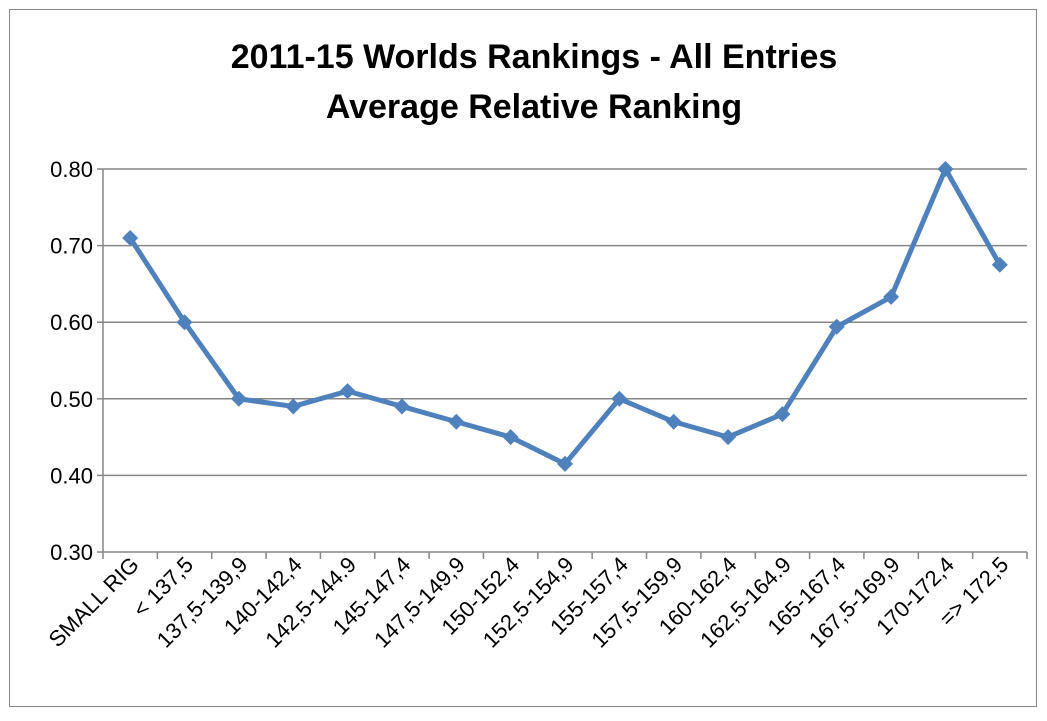 Image resolution: width=1047 pixels, height=721 pixels. Describe the element at coordinates (71, 169) in the screenshot. I see `y-tick-label: 0.80` at that location.